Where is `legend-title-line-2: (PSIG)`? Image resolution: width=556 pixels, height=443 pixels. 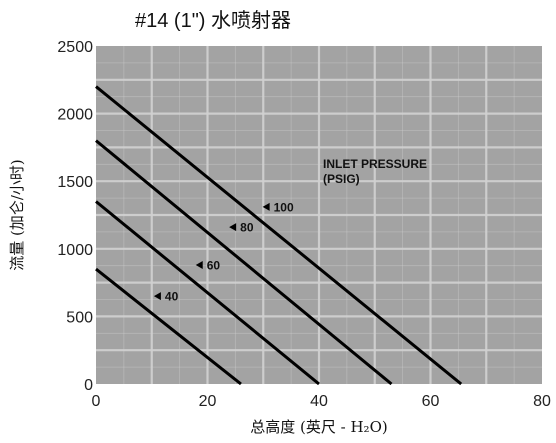
legend-title-line-2: (PSIG) is located at coordinates (341, 179).